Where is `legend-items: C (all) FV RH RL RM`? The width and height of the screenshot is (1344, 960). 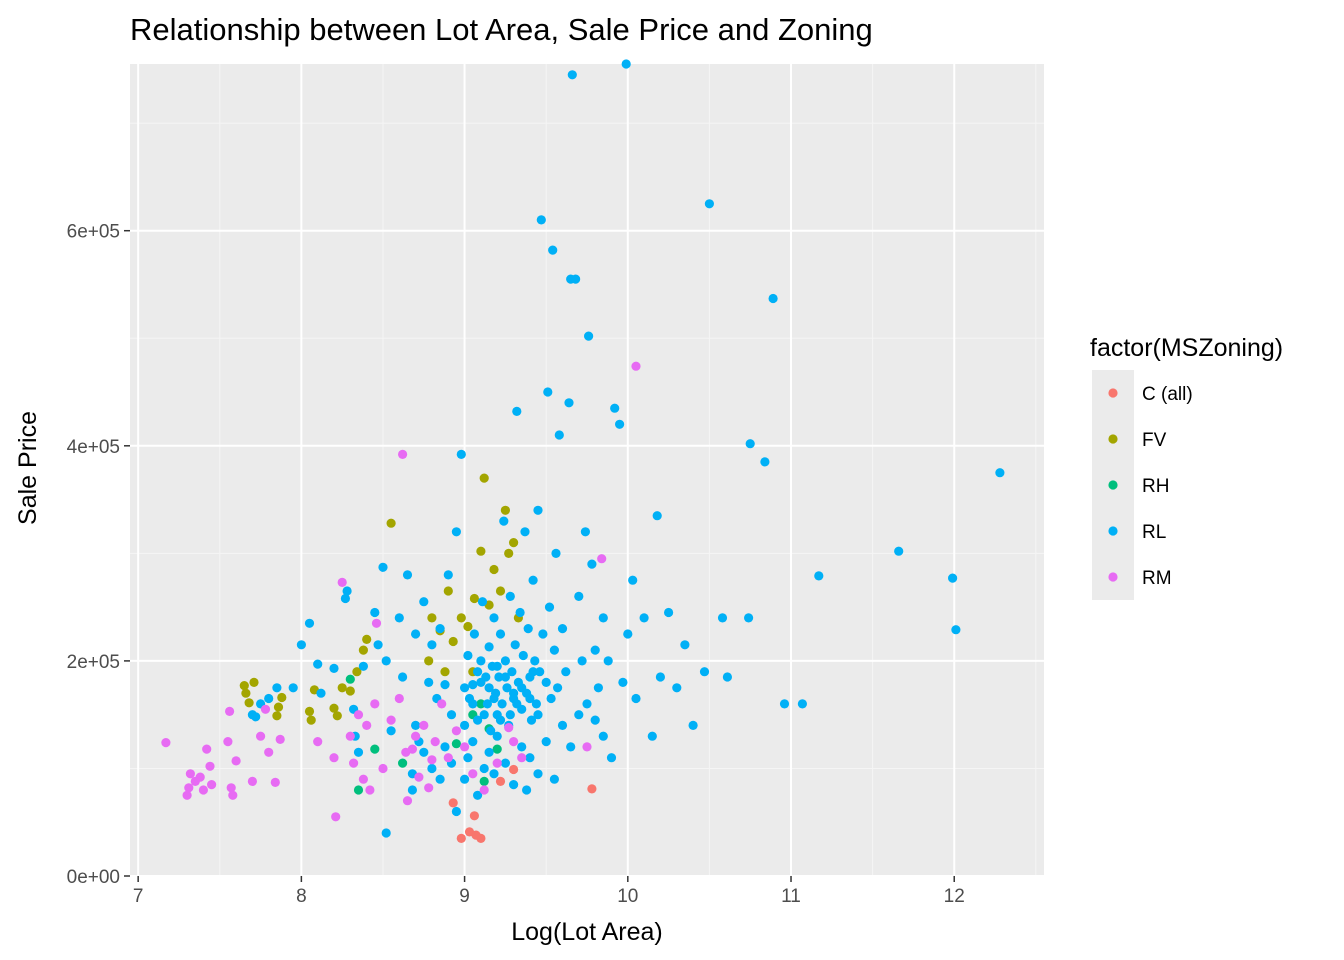
legend-items: C (all) FV RH RL RM is located at coordinates (1142, 485).